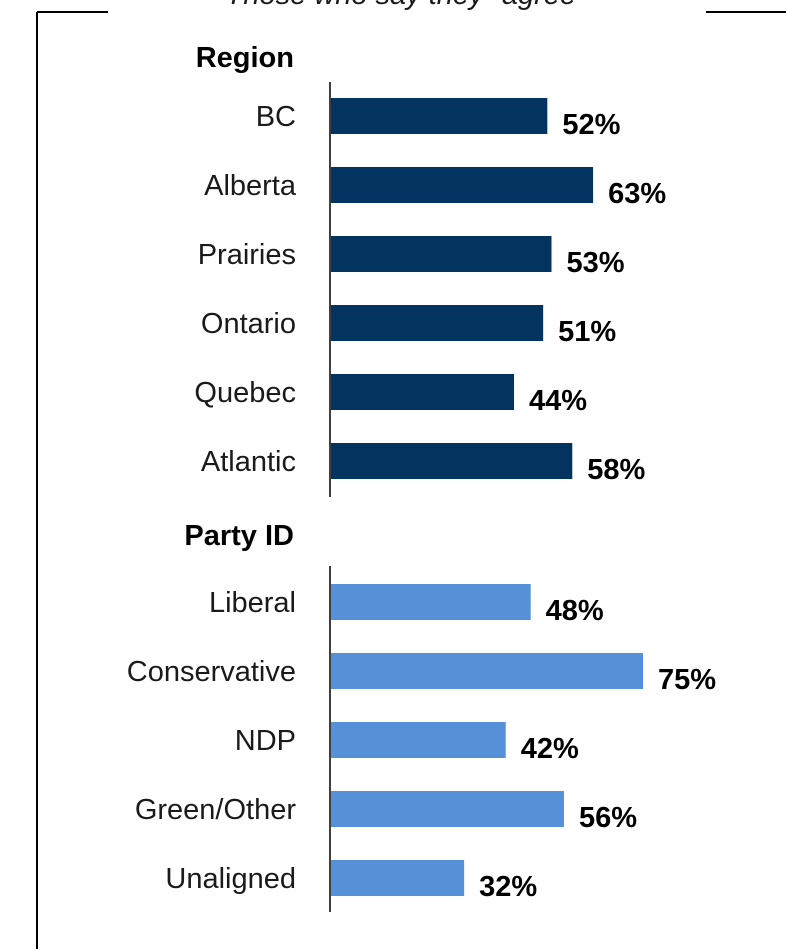 The image size is (786, 949). Describe the element at coordinates (508, 887) in the screenshot. I see `value-label-unaligned: 32%` at that location.